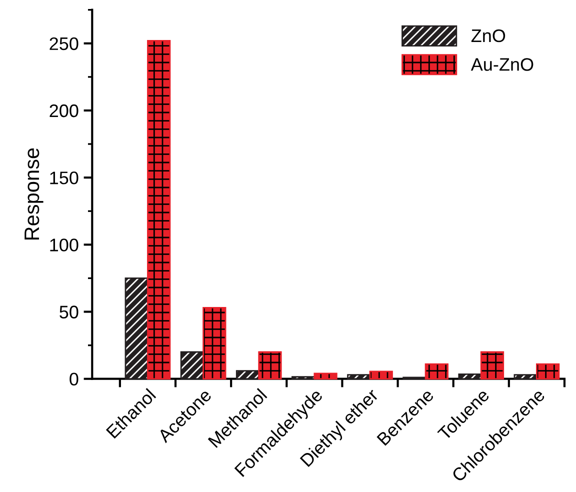  Describe the element at coordinates (34, 194) in the screenshot. I see `y-axis-title: Response` at that location.